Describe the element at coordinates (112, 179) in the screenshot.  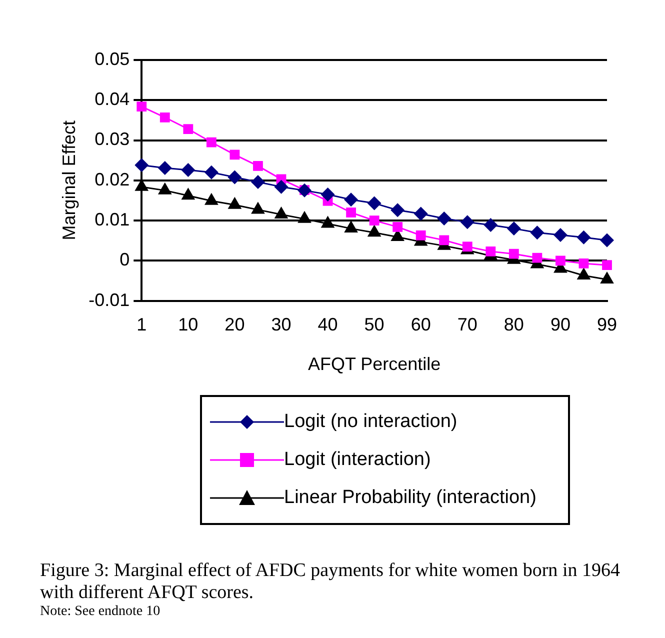
I see `y-tick-label: 0.02` at that location.